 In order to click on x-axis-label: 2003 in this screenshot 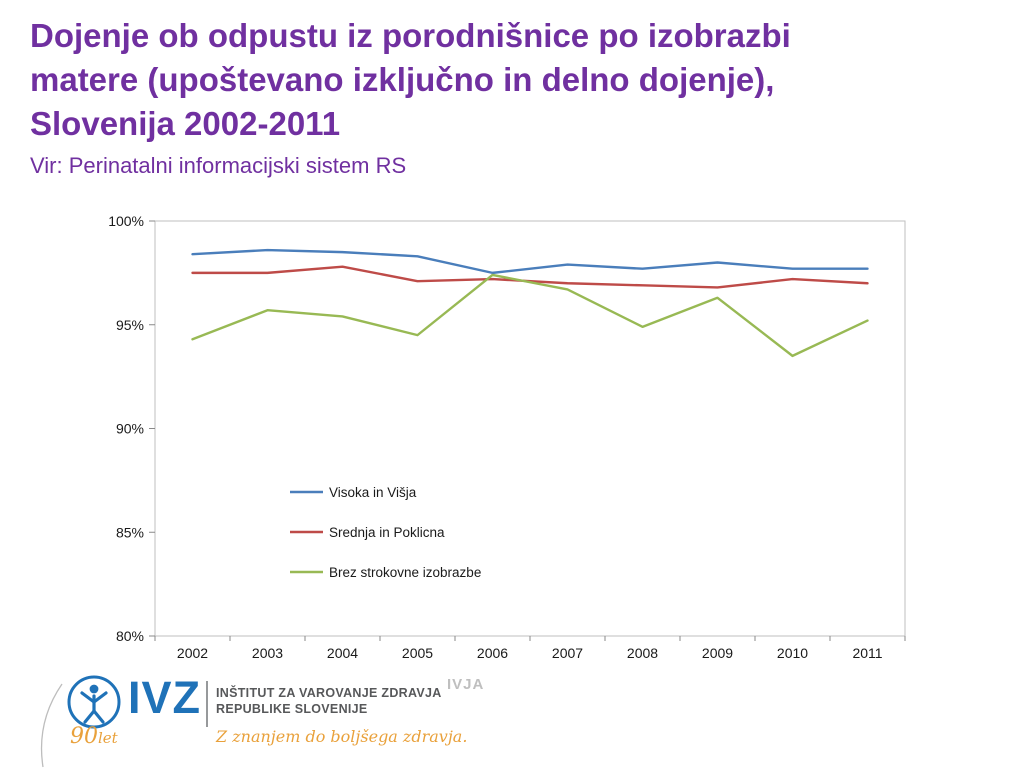, I will do `click(267, 653)`.